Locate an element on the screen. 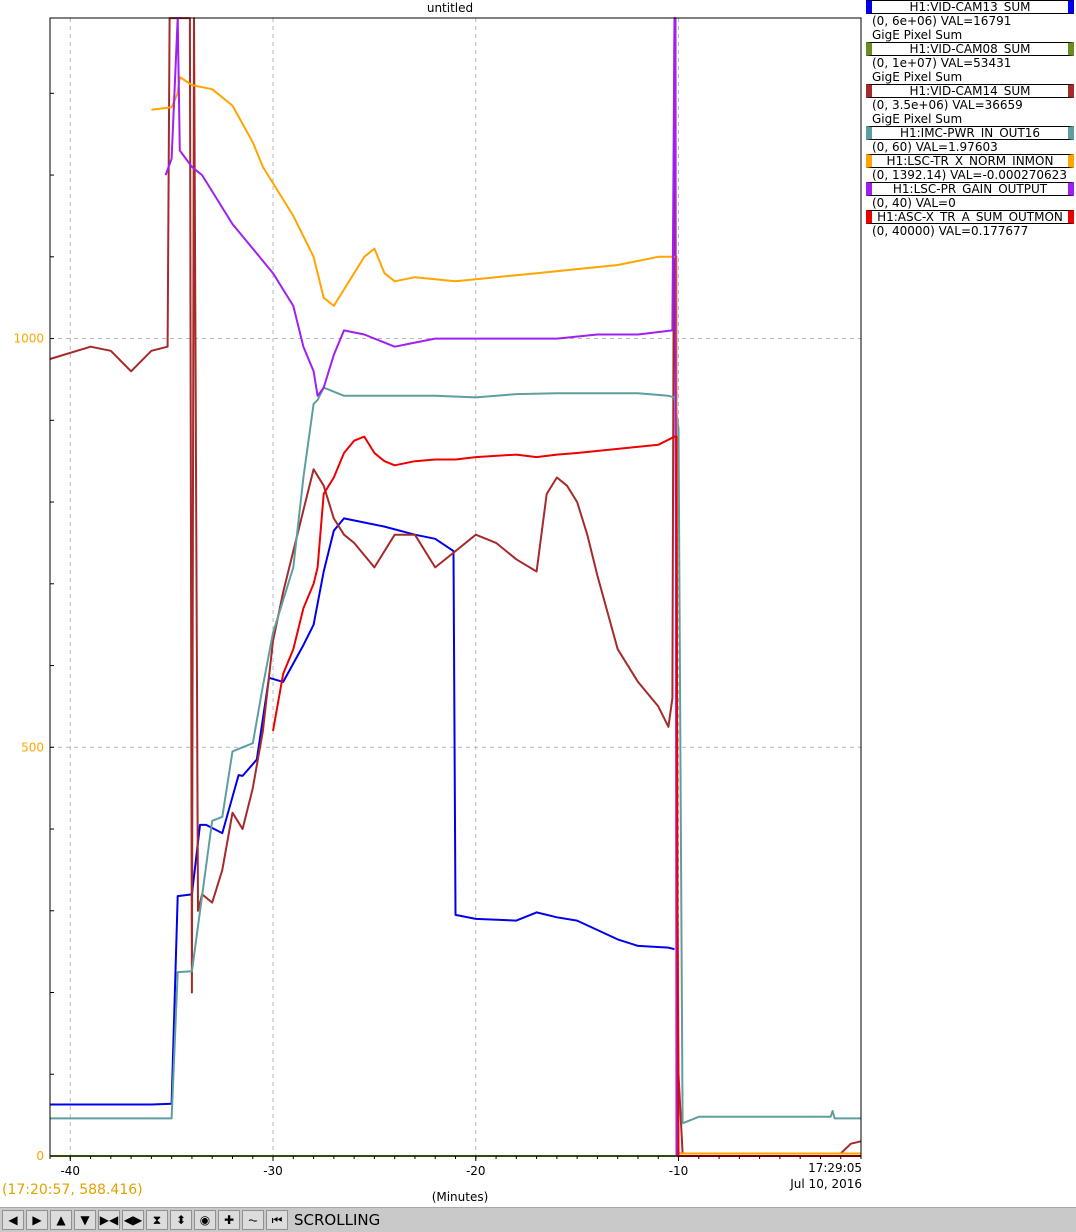 The image size is (1076, 1232). zoom-in-x-button: ▶◀ is located at coordinates (109, 1220).